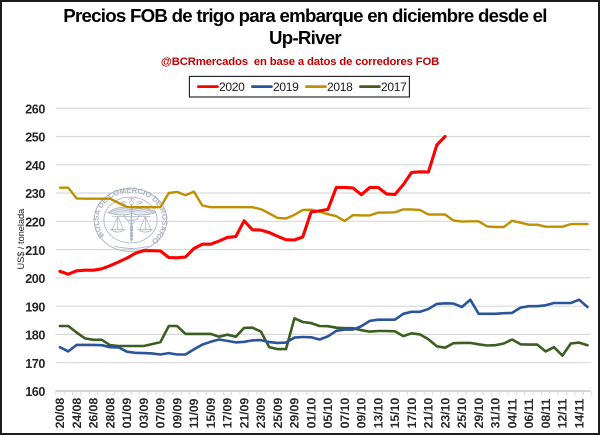  What do you see at coordinates (228, 413) in the screenshot?
I see `svg-text: 17/09` at bounding box center [228, 413].